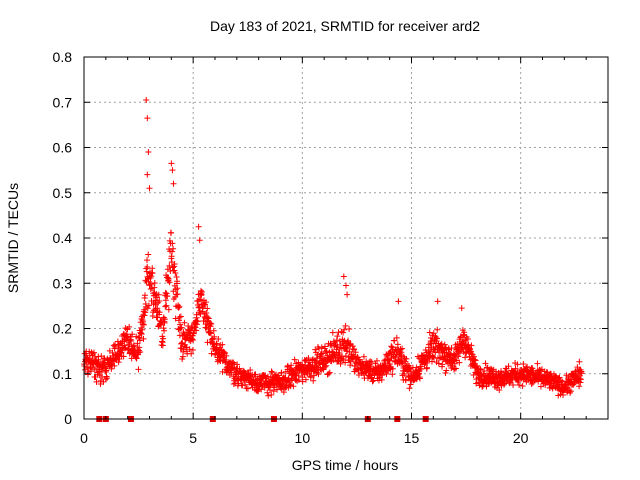  Describe the element at coordinates (13, 238) in the screenshot. I see `y-axis-label: SRMTID / TECUs` at that location.